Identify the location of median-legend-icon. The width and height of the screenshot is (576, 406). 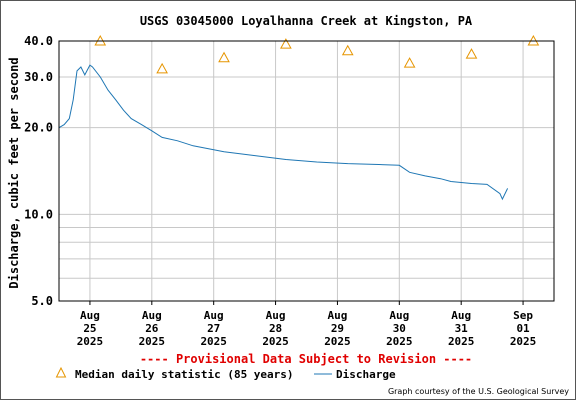
(61, 372).